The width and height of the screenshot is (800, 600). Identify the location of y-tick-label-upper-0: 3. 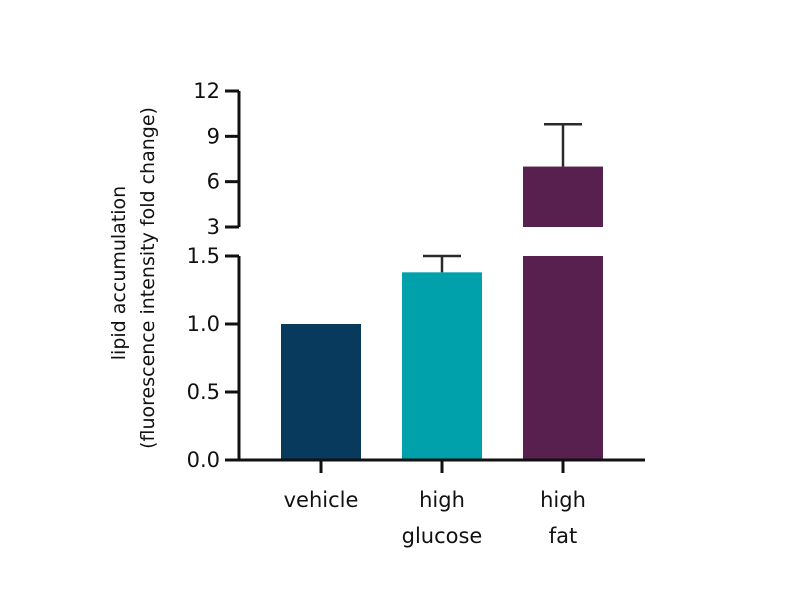
(213, 227).